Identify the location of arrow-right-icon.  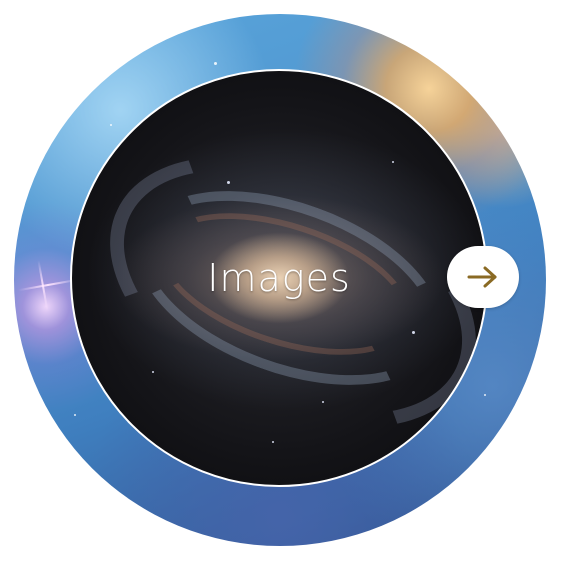
(482, 277).